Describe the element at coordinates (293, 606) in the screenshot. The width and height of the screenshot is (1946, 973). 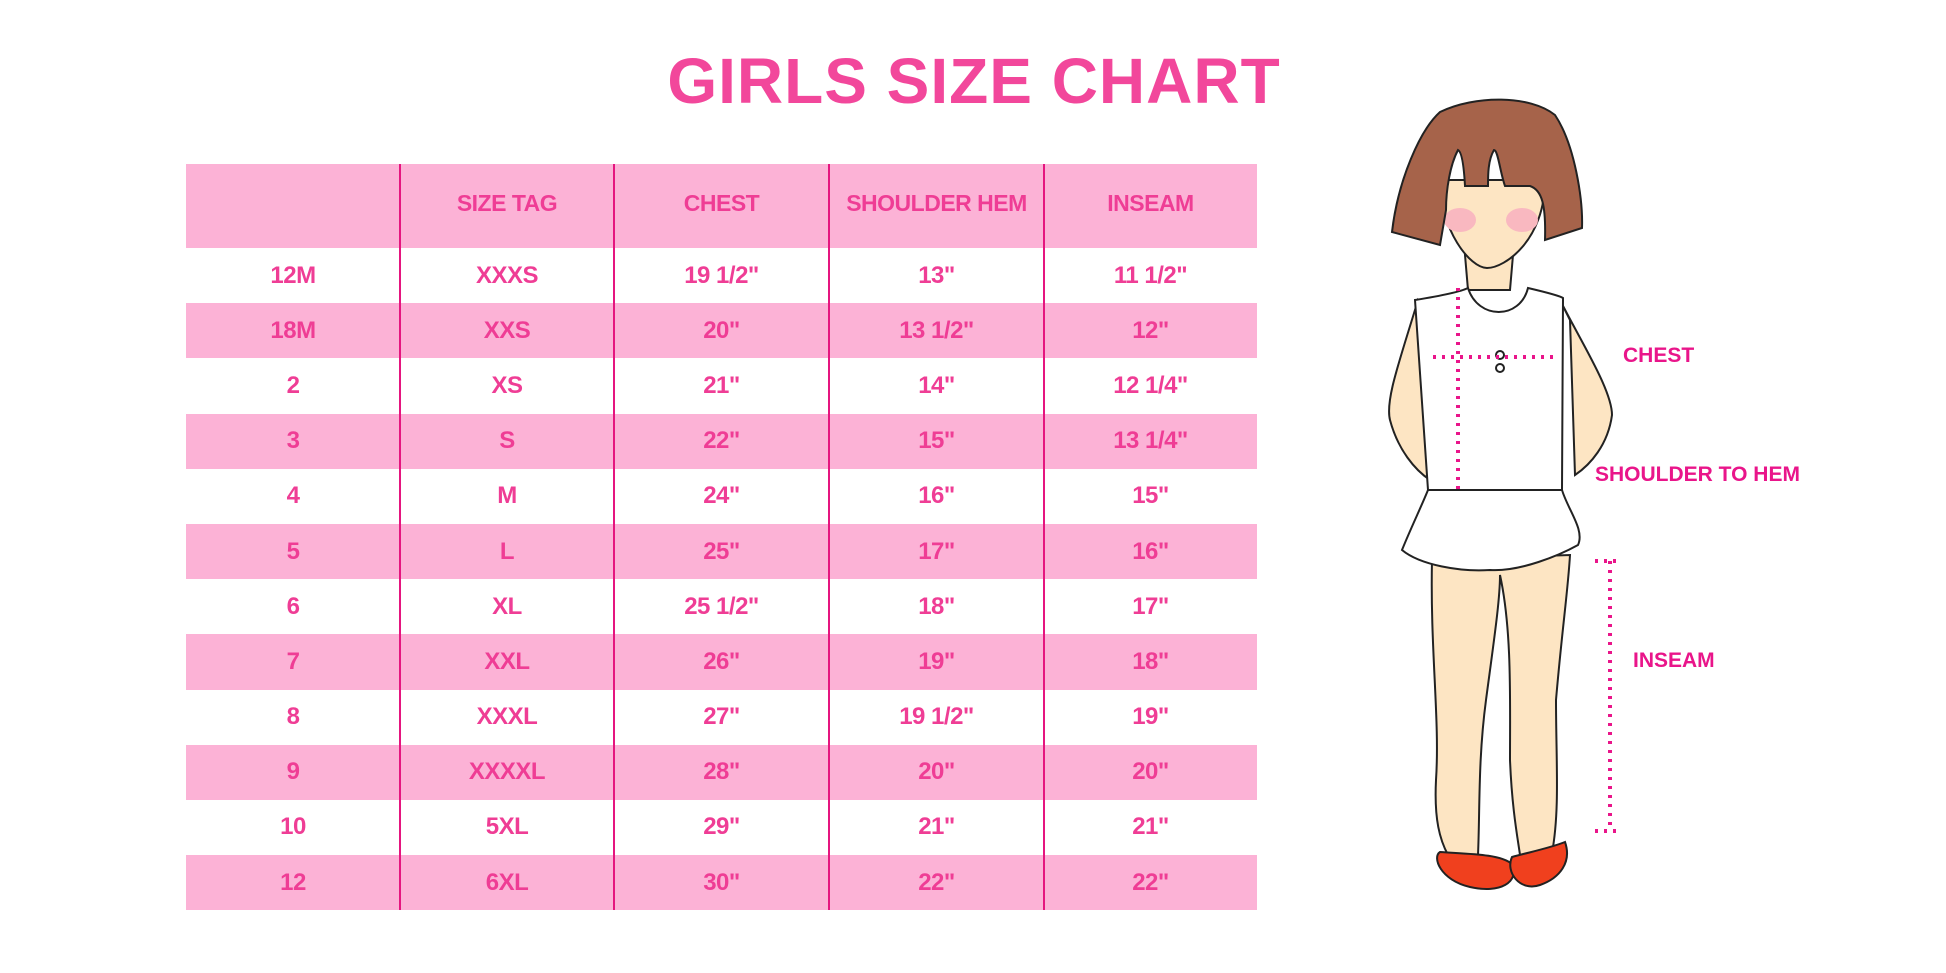
I see `size-cell: 6` at that location.